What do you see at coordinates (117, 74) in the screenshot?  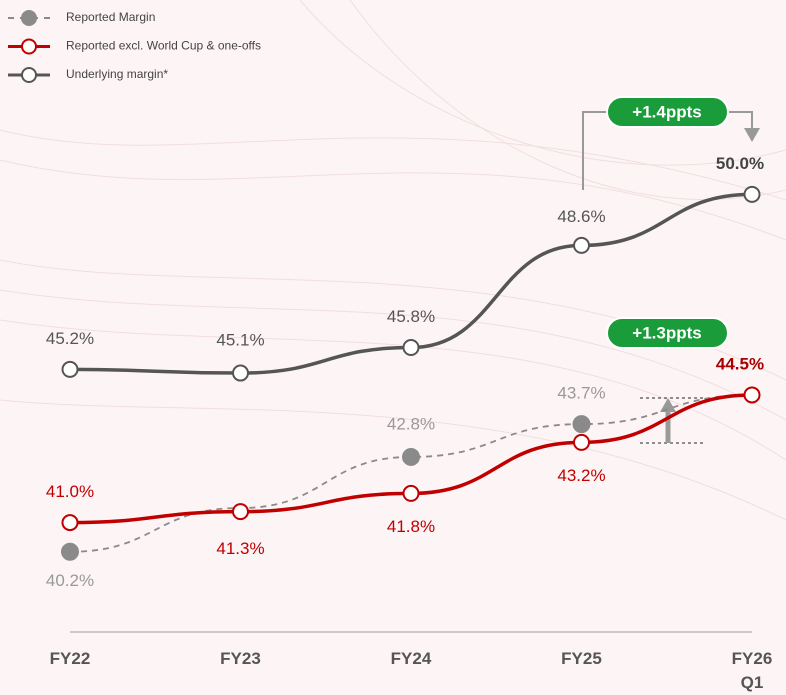 I see `legend-label: Underlying margin*` at bounding box center [117, 74].